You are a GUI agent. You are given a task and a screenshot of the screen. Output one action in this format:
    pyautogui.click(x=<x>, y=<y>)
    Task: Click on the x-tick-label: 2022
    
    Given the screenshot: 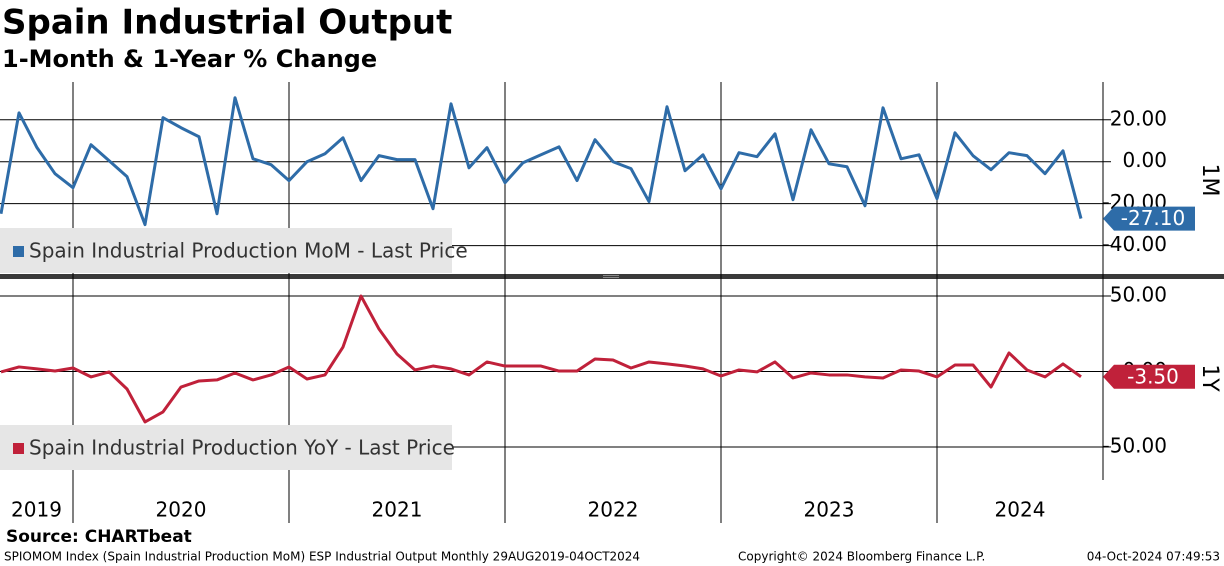 What is the action you would take?
    pyautogui.click(x=613, y=510)
    